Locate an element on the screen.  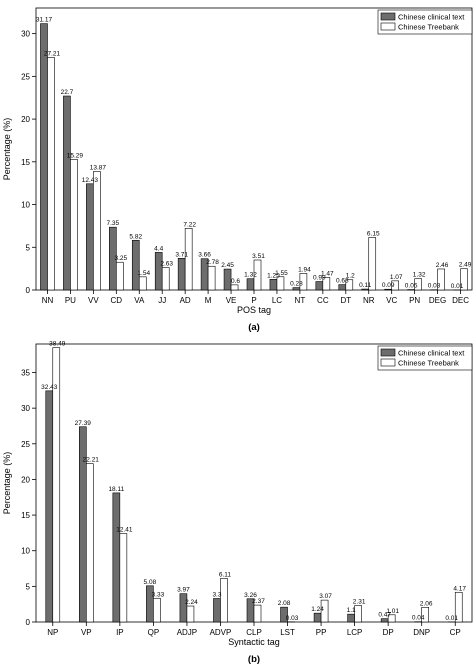
data-label-clinical-ADVP: 3.3 is located at coordinates (216, 594).